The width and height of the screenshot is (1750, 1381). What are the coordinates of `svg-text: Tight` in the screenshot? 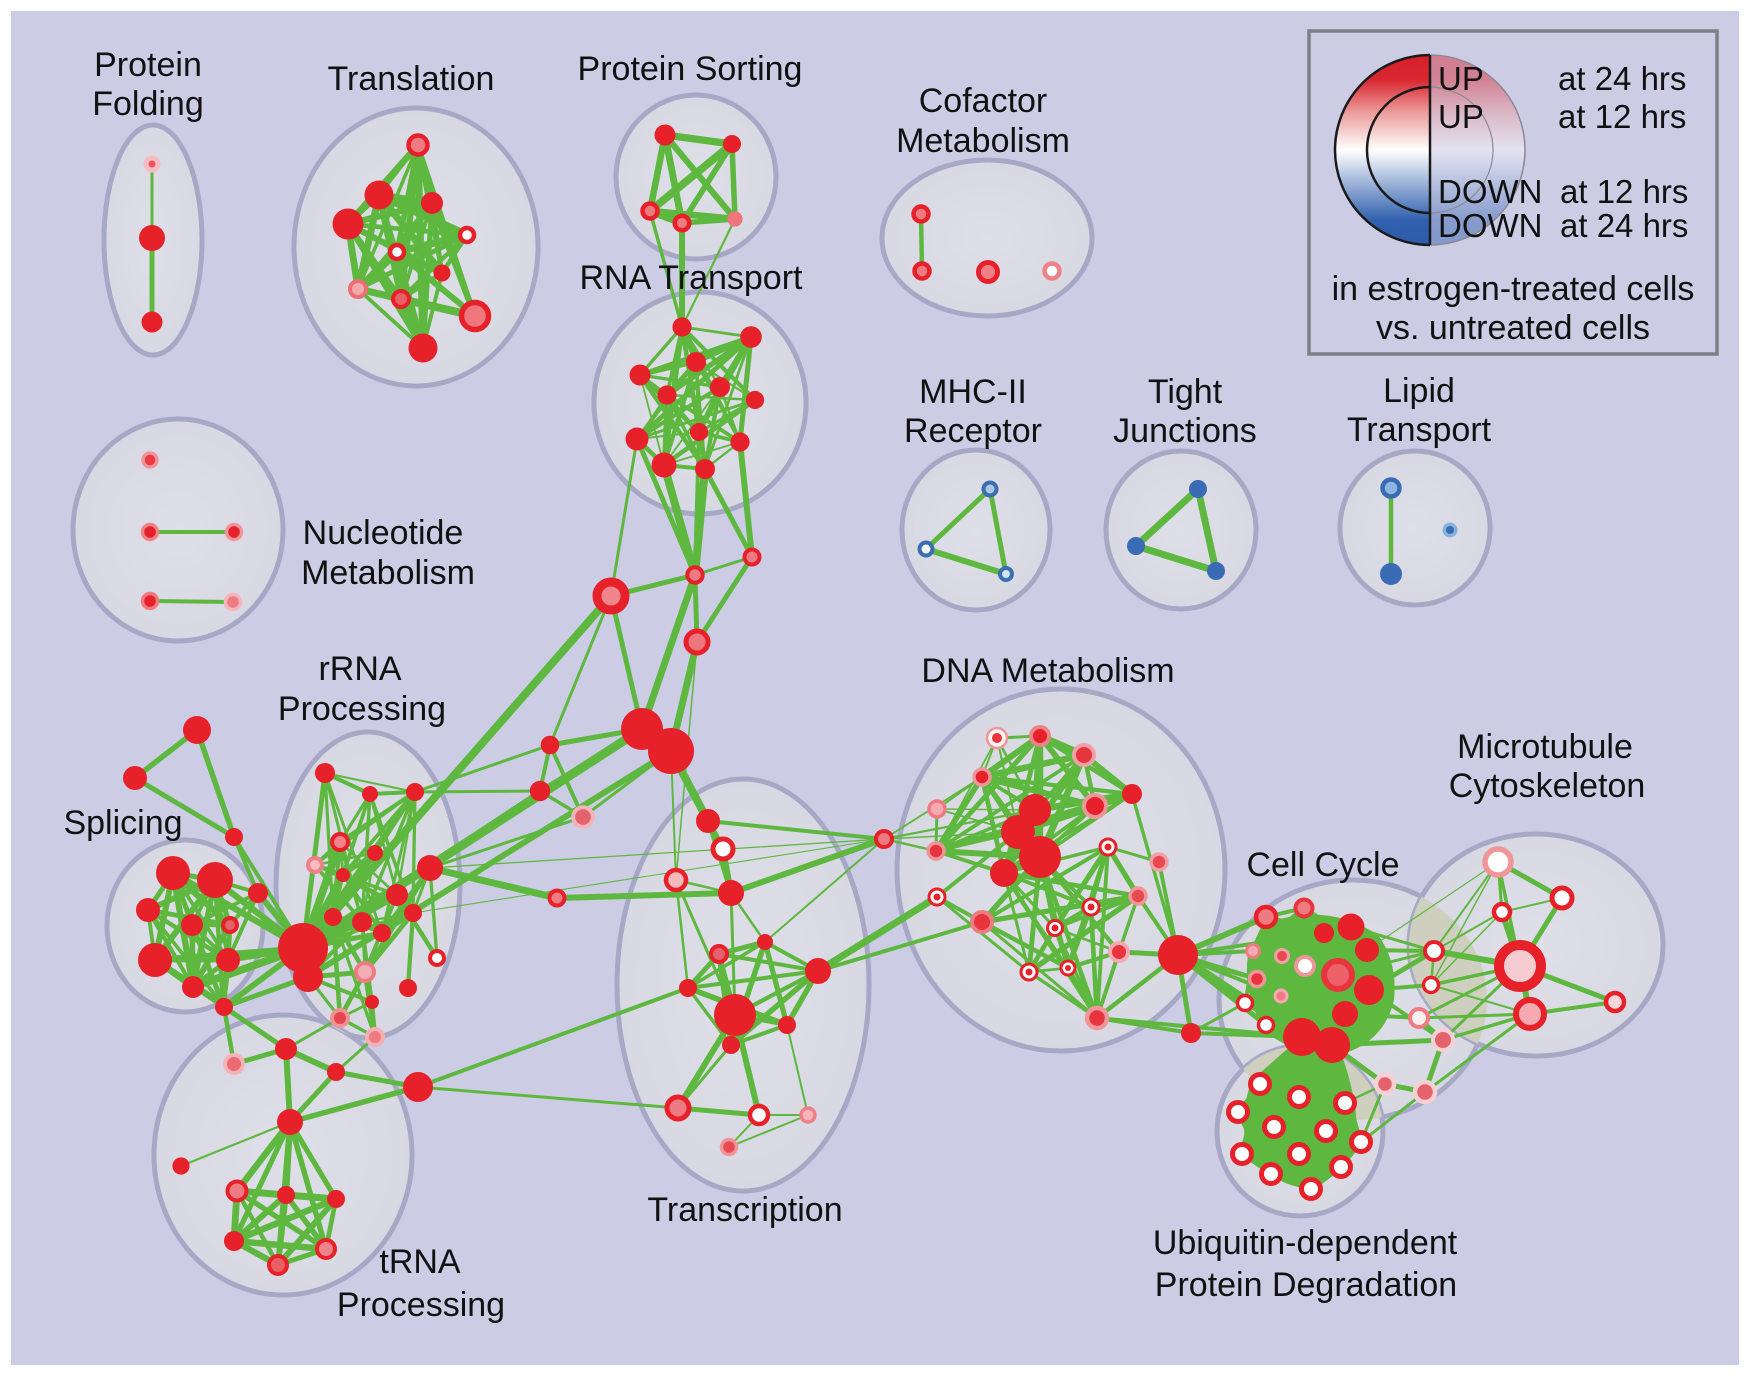 It's located at (1185, 392).